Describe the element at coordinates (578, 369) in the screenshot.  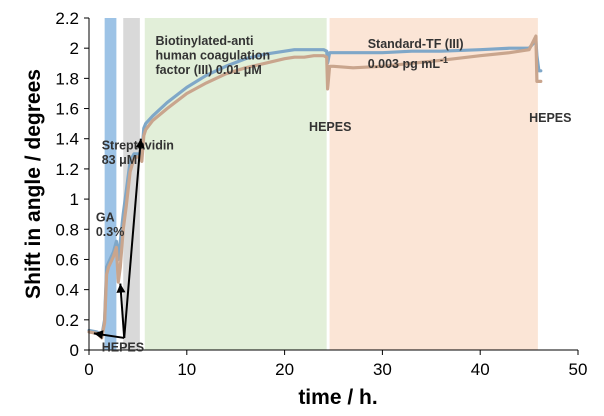
I see `x-tick-label: 50` at that location.